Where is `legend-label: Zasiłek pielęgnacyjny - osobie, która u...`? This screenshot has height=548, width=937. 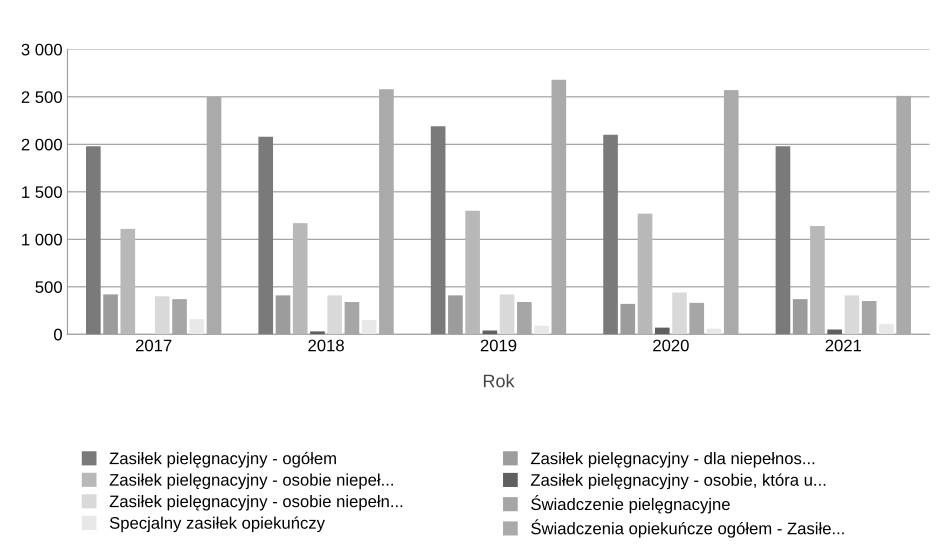
legend-label: Zasiłek pielęgnacyjny - osobie, która u... is located at coordinates (678, 481).